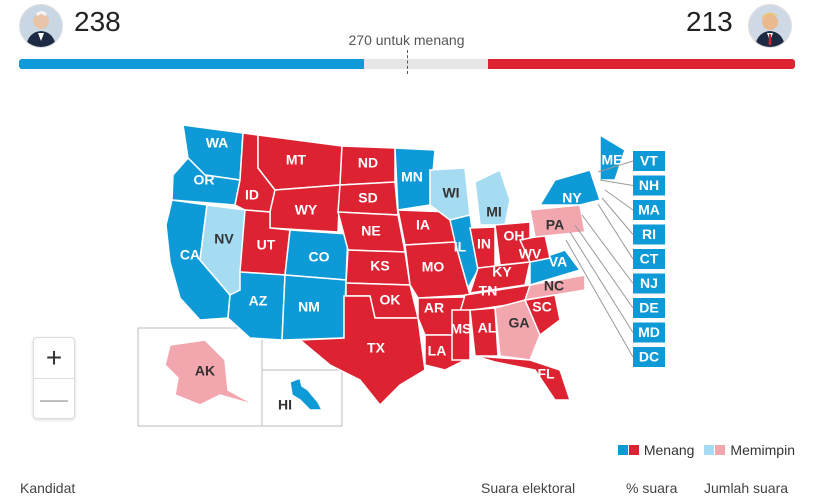 This screenshot has width=813, height=503. Describe the element at coordinates (487, 328) in the screenshot. I see `state-label-al: AL` at that location.